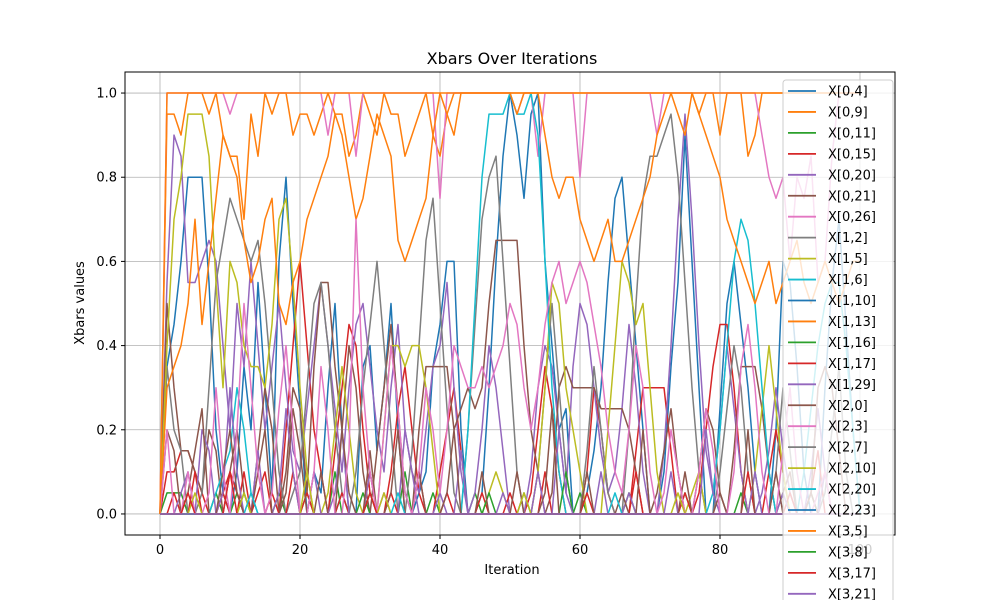  What do you see at coordinates (852, 490) in the screenshot?
I see `legend-label: X[2,20]` at bounding box center [852, 490].